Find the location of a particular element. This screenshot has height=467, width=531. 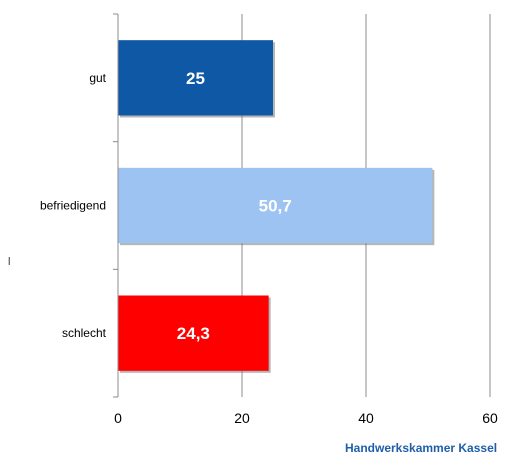

data-label: 24,3 is located at coordinates (193, 333).